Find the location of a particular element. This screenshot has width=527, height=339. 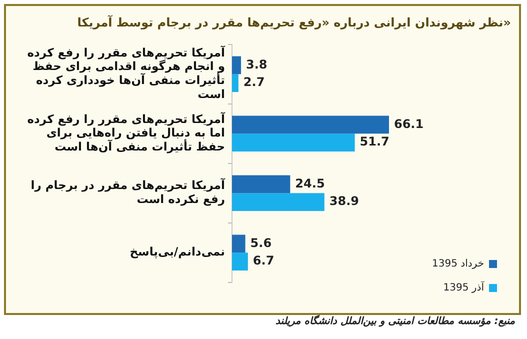

data-label: 24.5 is located at coordinates (310, 183).